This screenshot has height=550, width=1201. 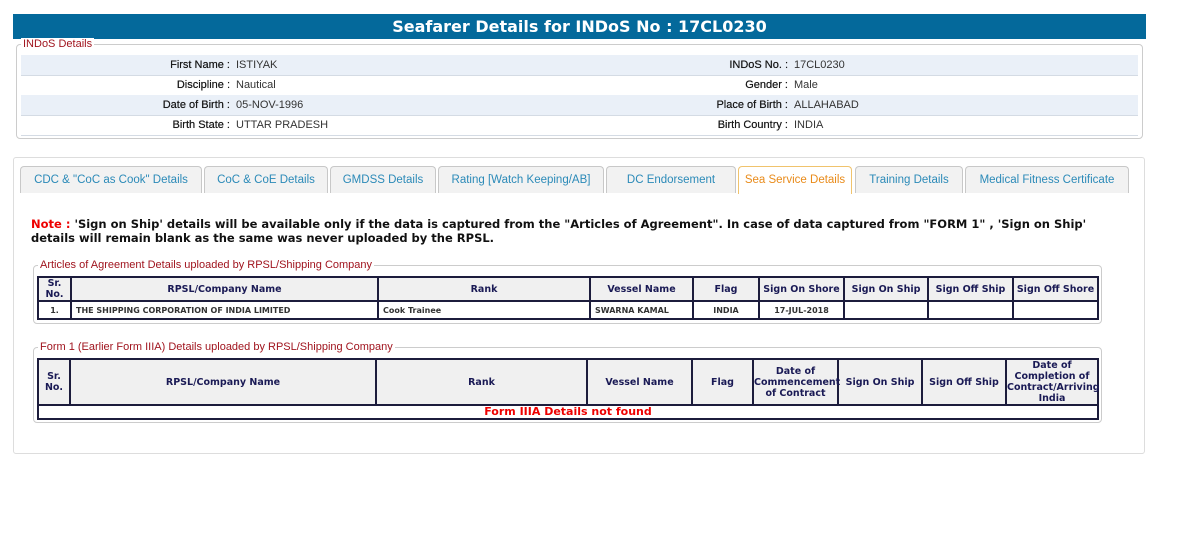 What do you see at coordinates (806, 85) in the screenshot?
I see `field-value: Male` at bounding box center [806, 85].